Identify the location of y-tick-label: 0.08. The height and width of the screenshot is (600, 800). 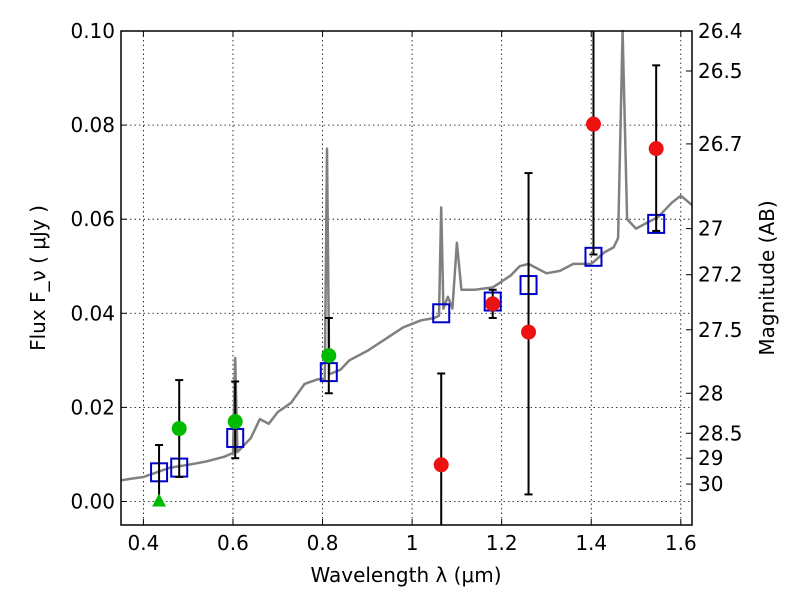
(92, 125).